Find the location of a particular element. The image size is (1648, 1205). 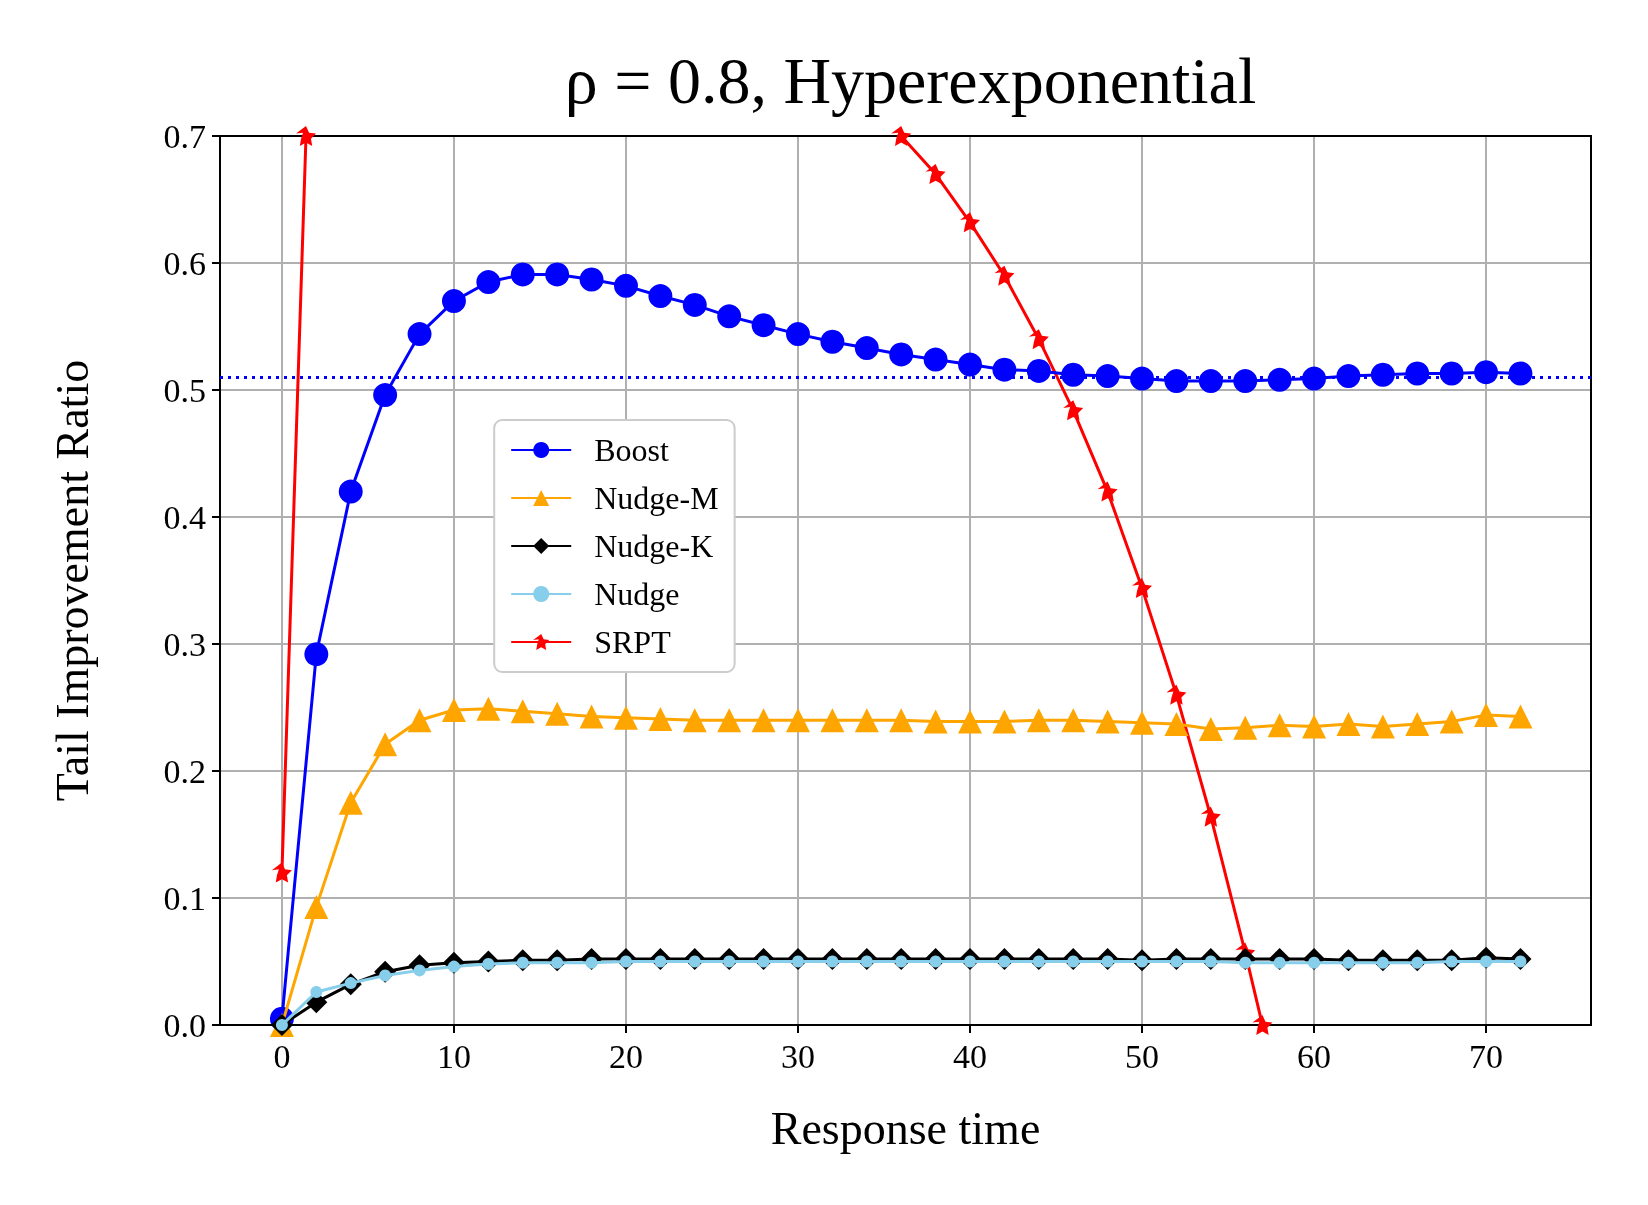

y-tick-label: 0.4 is located at coordinates (184, 517).